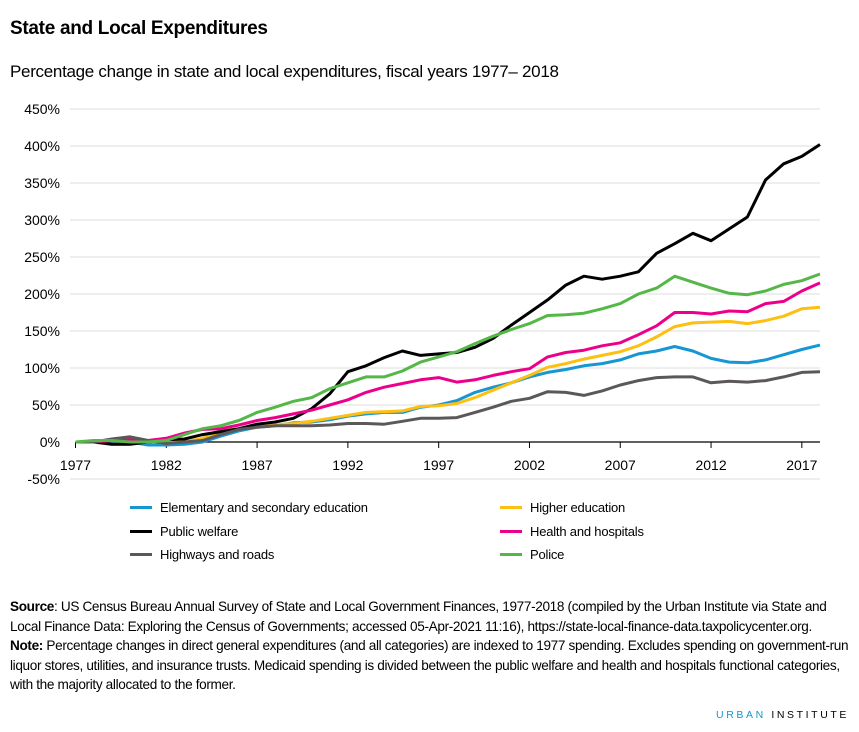  Describe the element at coordinates (42, 146) in the screenshot. I see `y-tick-label: 400%` at that location.